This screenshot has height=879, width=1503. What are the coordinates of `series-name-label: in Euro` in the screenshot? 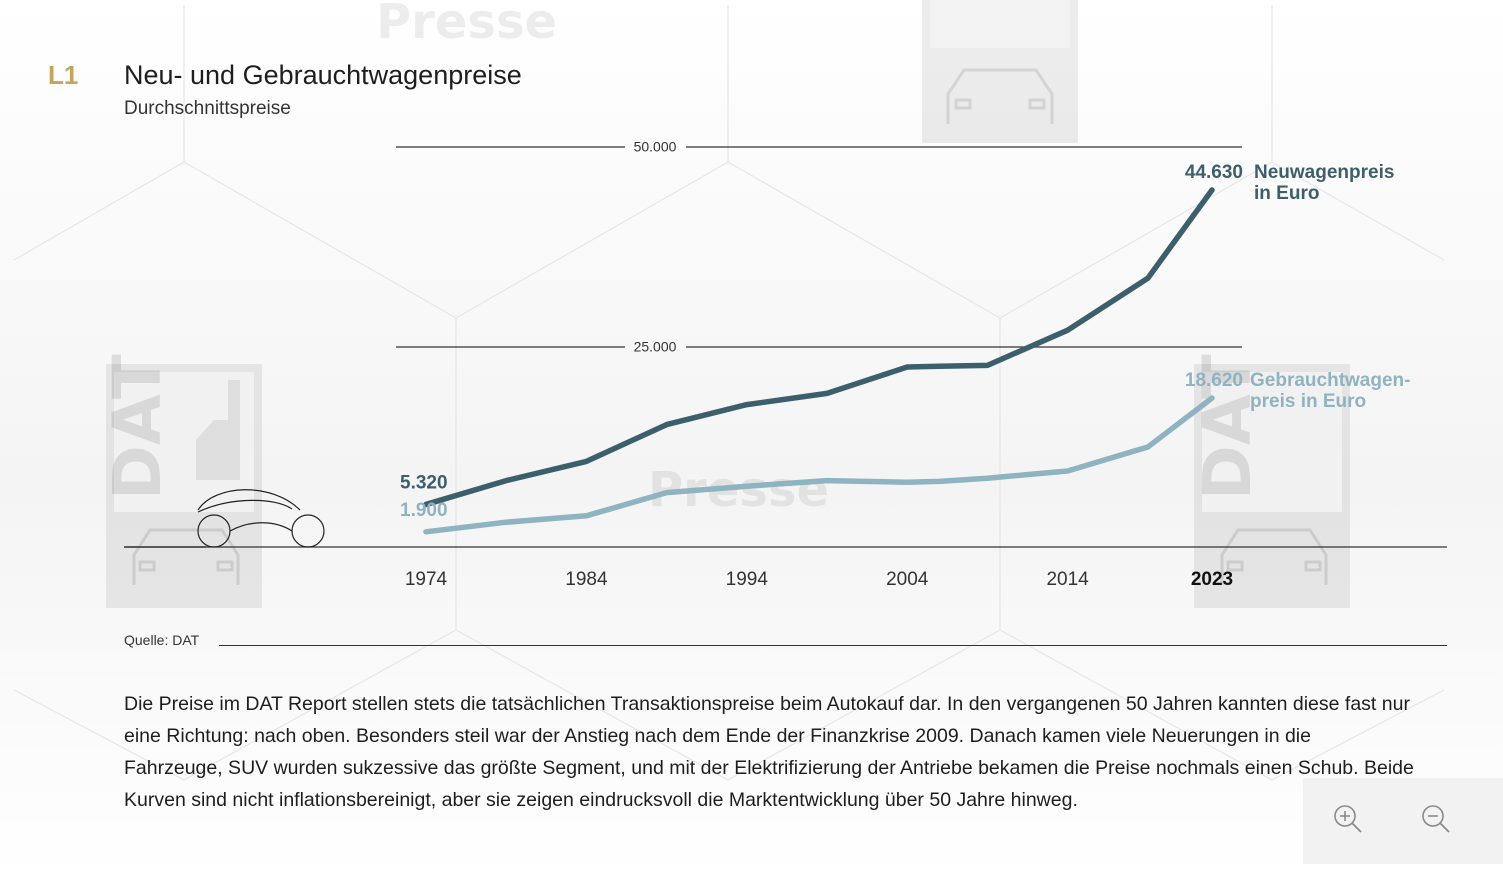 It's located at (1286, 193).